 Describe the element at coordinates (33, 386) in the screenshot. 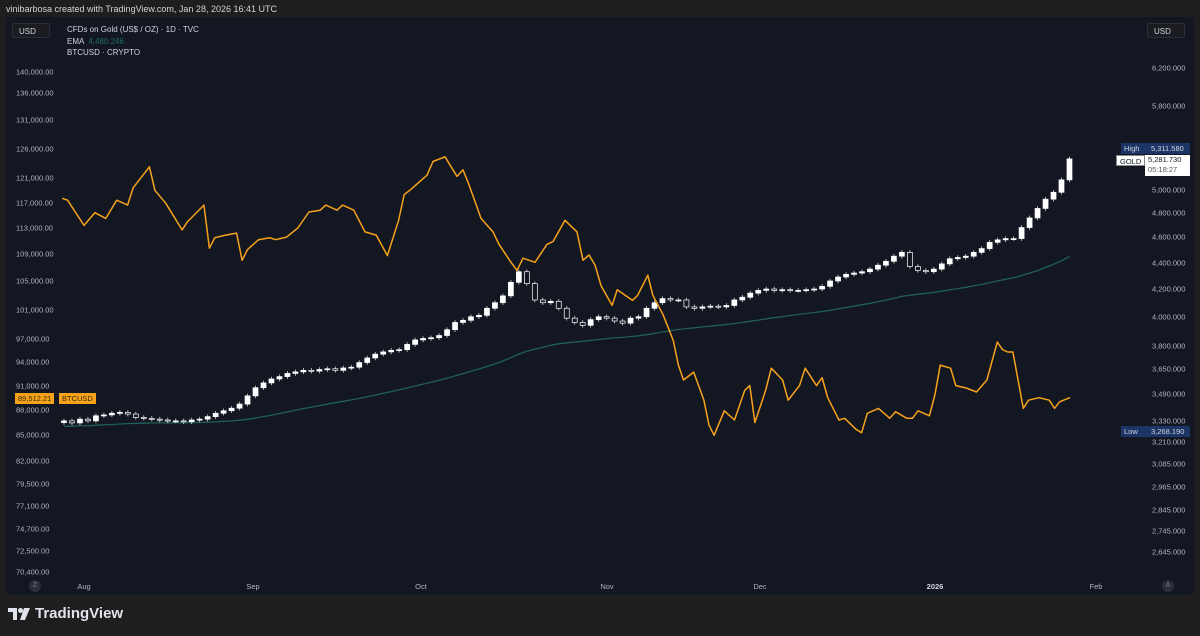

I see `left-axis-tick: 91,000.00` at that location.